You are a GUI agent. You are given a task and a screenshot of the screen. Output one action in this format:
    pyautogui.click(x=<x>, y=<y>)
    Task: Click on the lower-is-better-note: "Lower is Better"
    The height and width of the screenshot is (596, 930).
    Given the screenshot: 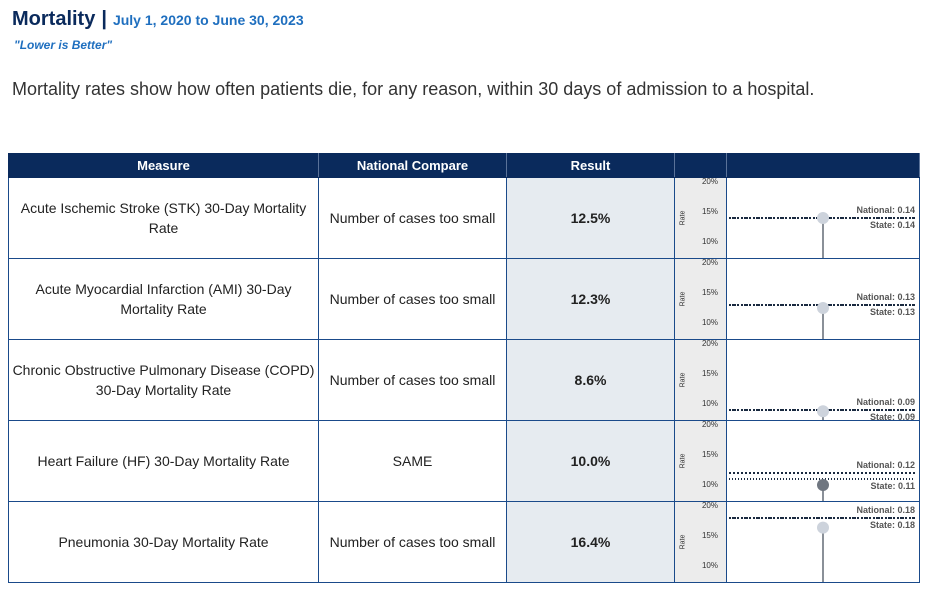 What is the action you would take?
    pyautogui.click(x=63, y=45)
    